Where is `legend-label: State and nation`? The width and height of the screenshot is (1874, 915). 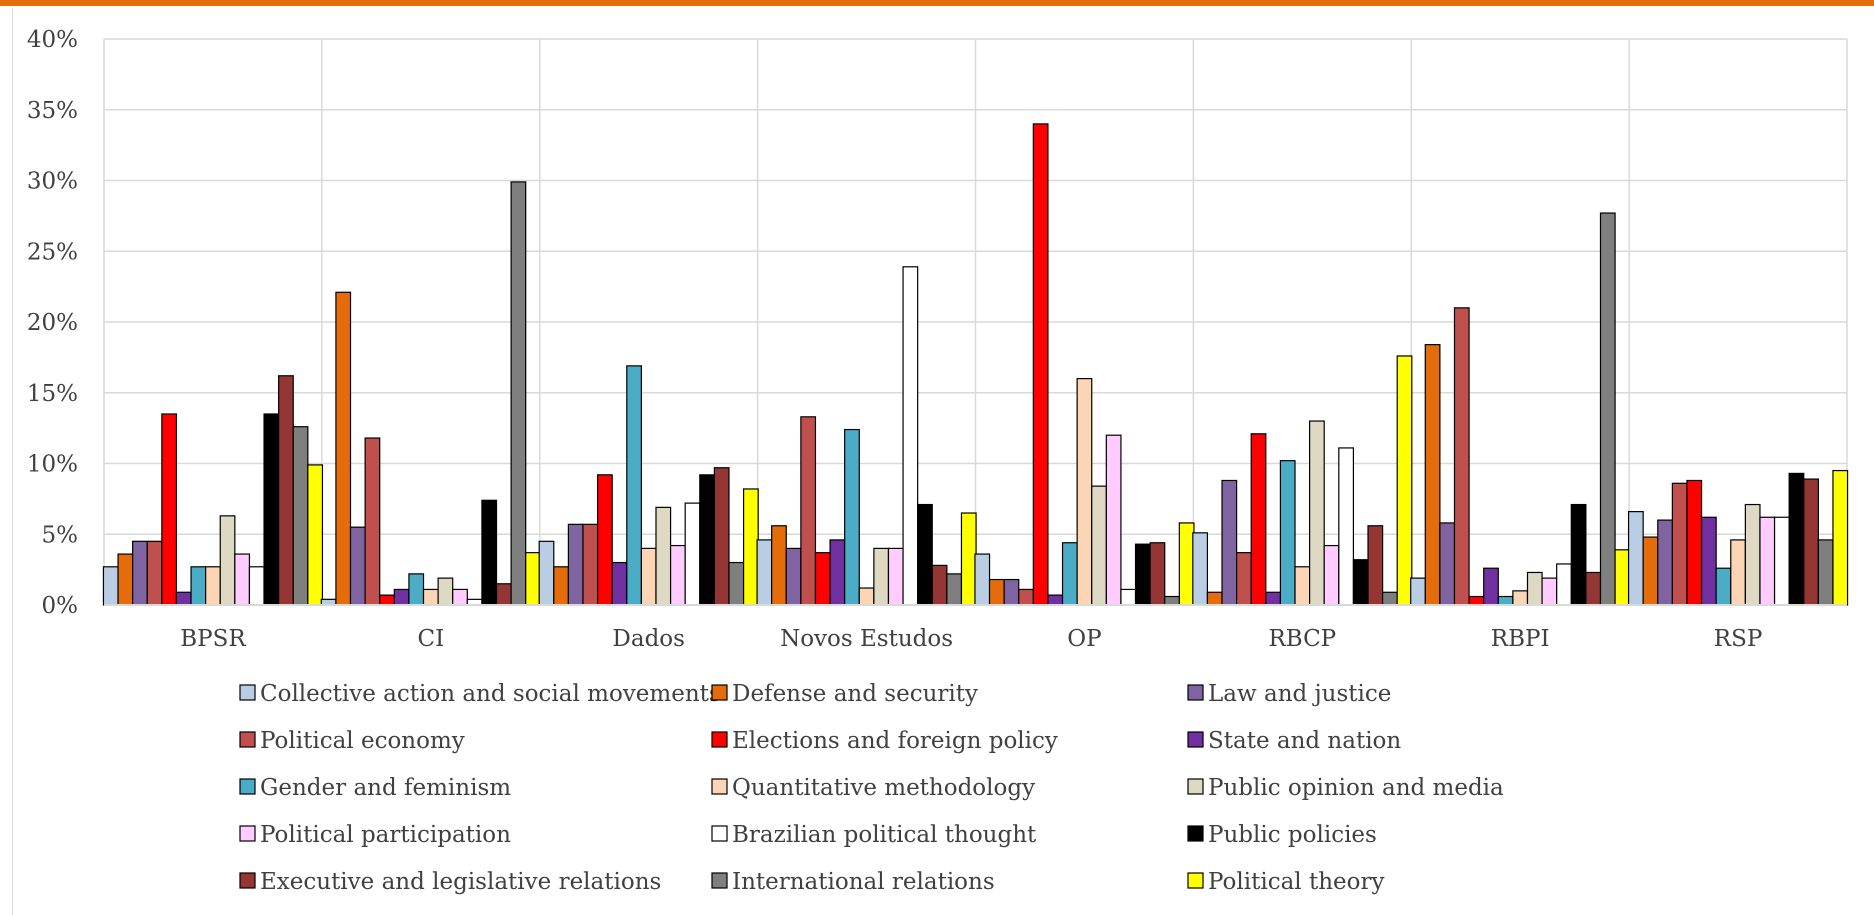
legend-label: State and nation is located at coordinates (1304, 741).